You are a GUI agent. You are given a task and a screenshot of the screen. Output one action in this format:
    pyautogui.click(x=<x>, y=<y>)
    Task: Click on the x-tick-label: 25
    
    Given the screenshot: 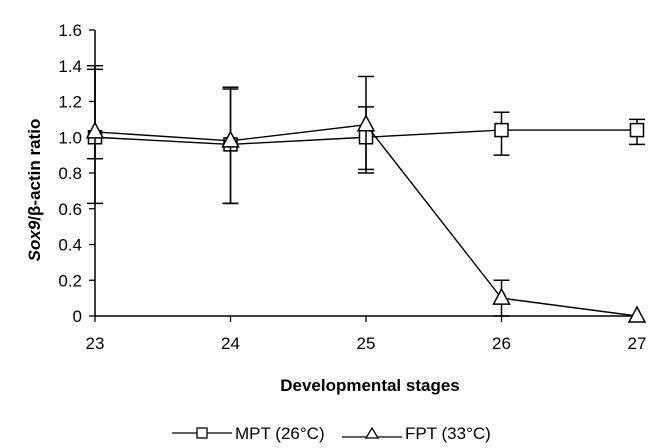 What is the action you would take?
    pyautogui.click(x=366, y=343)
    